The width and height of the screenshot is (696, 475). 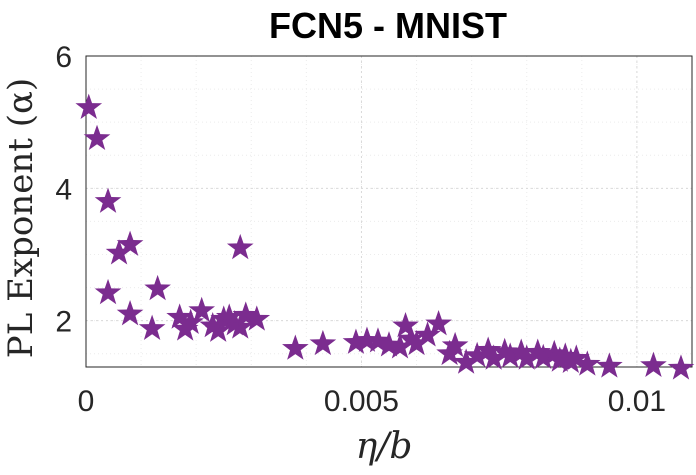 I want to click on x-tick-label: 0.01, so click(x=637, y=401).